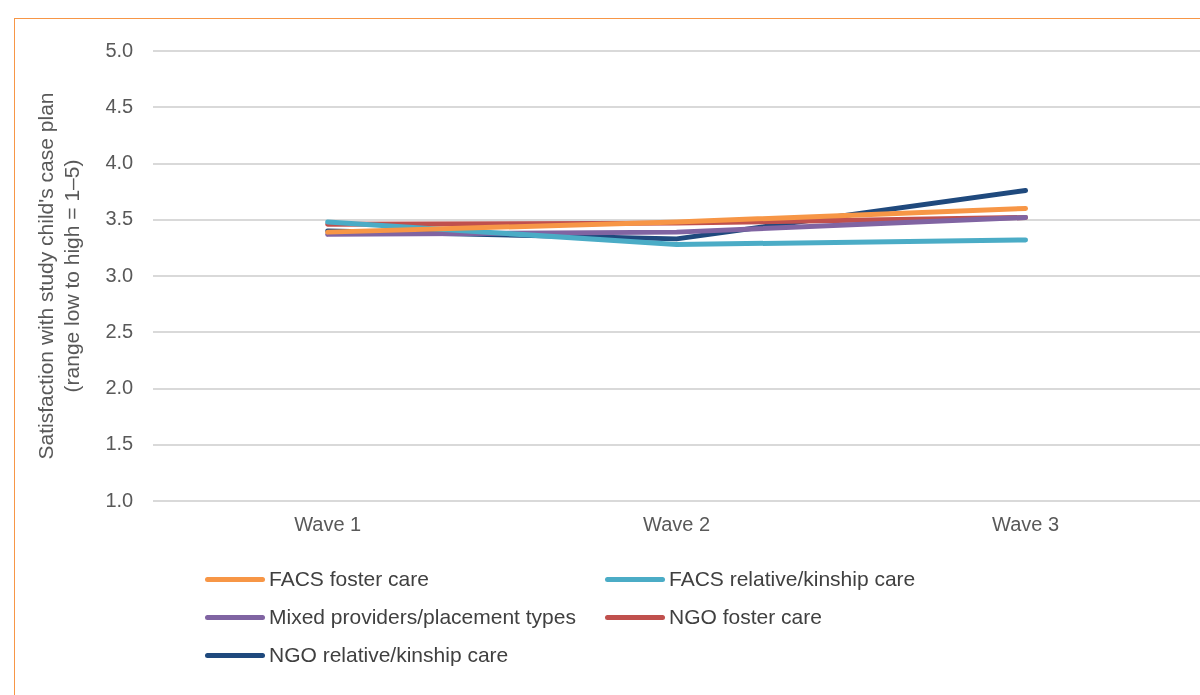 This screenshot has width=1200, height=695. Describe the element at coordinates (119, 443) in the screenshot. I see `y-tick-label: 1.5` at that location.